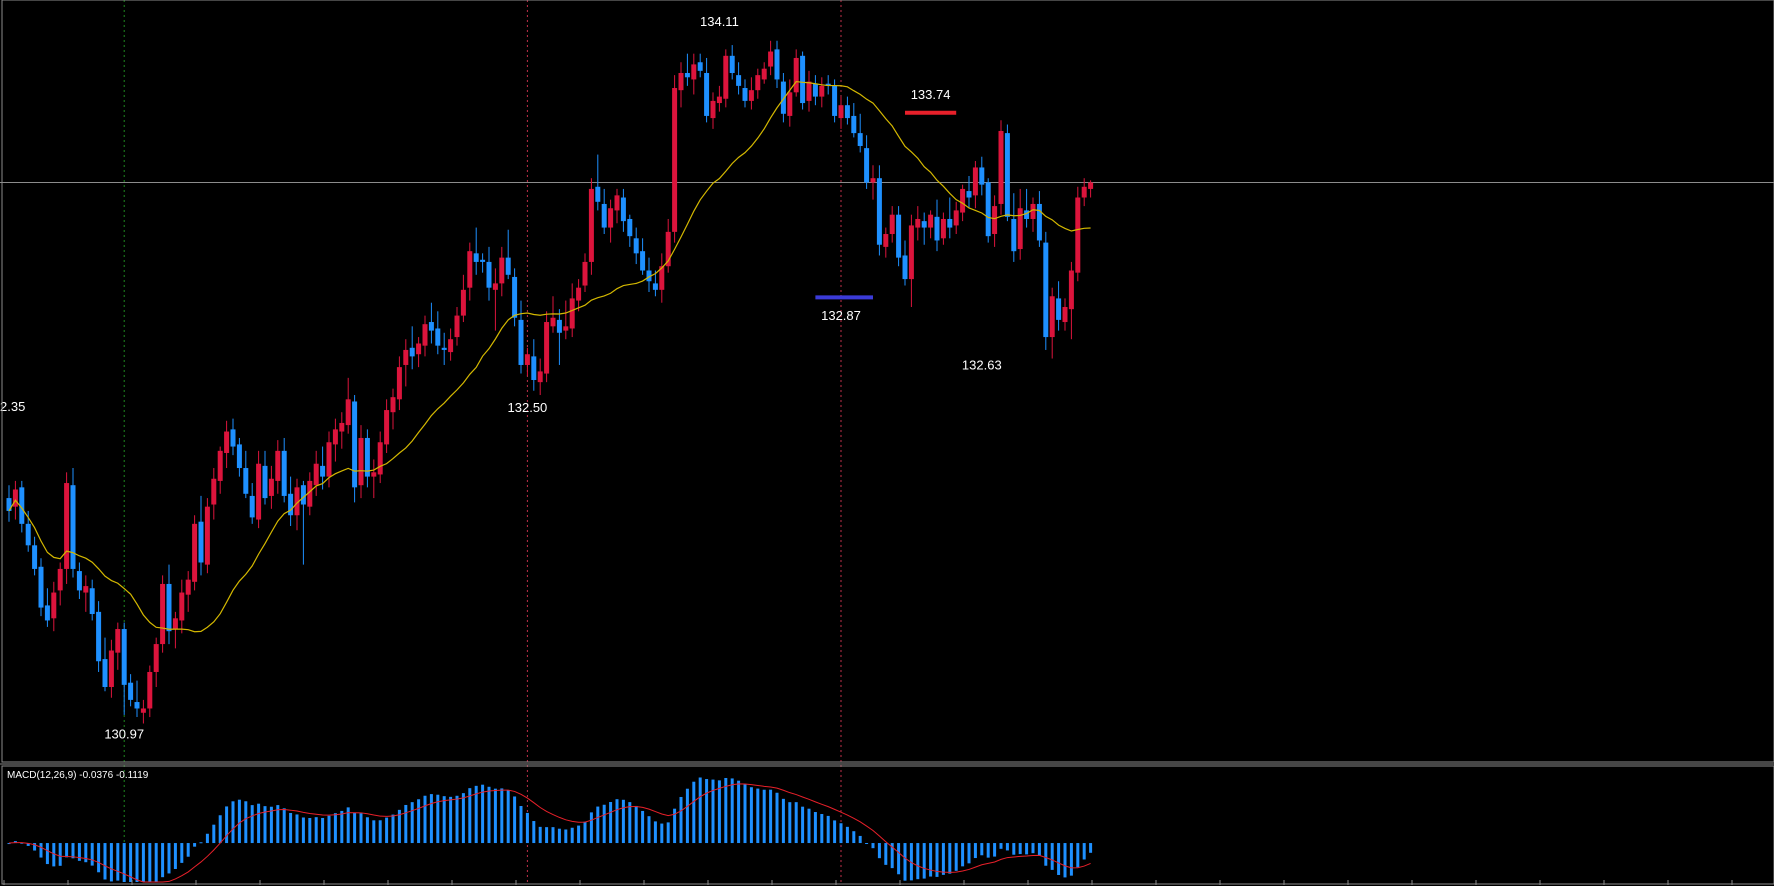 This screenshot has height=886, width=1774. I want to click on price-annotation: 132.87, so click(841, 315).